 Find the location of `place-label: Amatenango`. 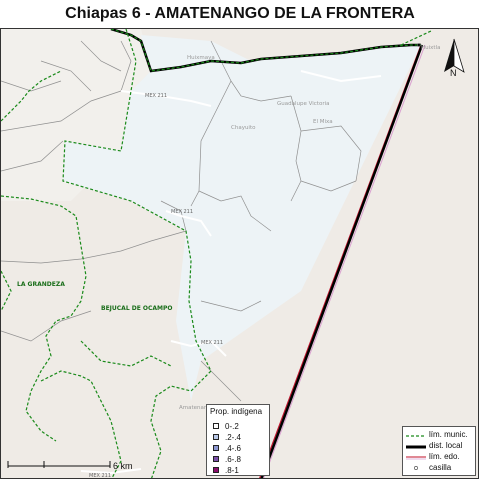

place-label: Amatenango is located at coordinates (197, 408).